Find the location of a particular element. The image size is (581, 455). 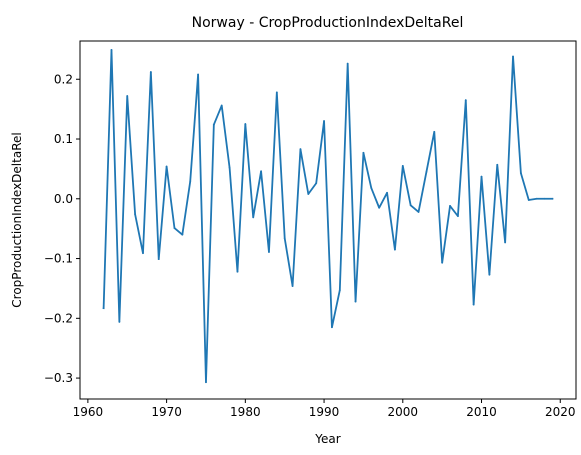

y-tick-label: 0.1 is located at coordinates (63, 139).